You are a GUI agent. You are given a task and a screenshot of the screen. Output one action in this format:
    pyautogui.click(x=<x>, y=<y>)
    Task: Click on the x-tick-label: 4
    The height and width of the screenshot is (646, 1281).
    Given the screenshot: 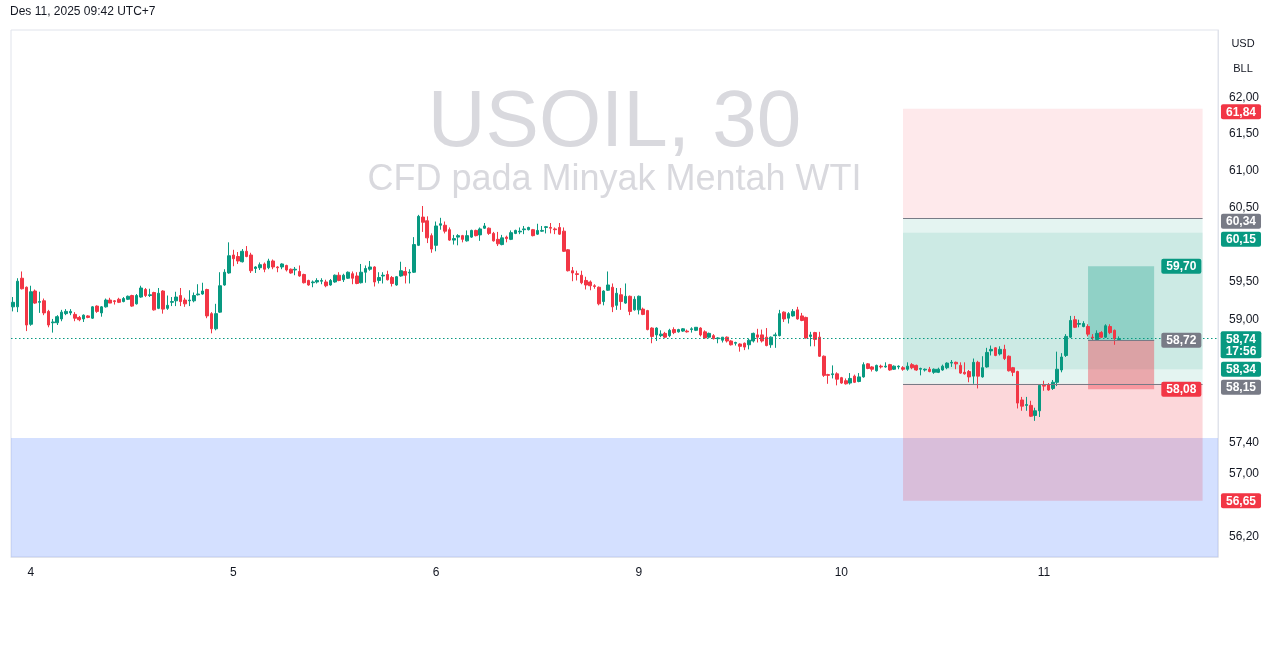 What is the action you would take?
    pyautogui.click(x=31, y=572)
    